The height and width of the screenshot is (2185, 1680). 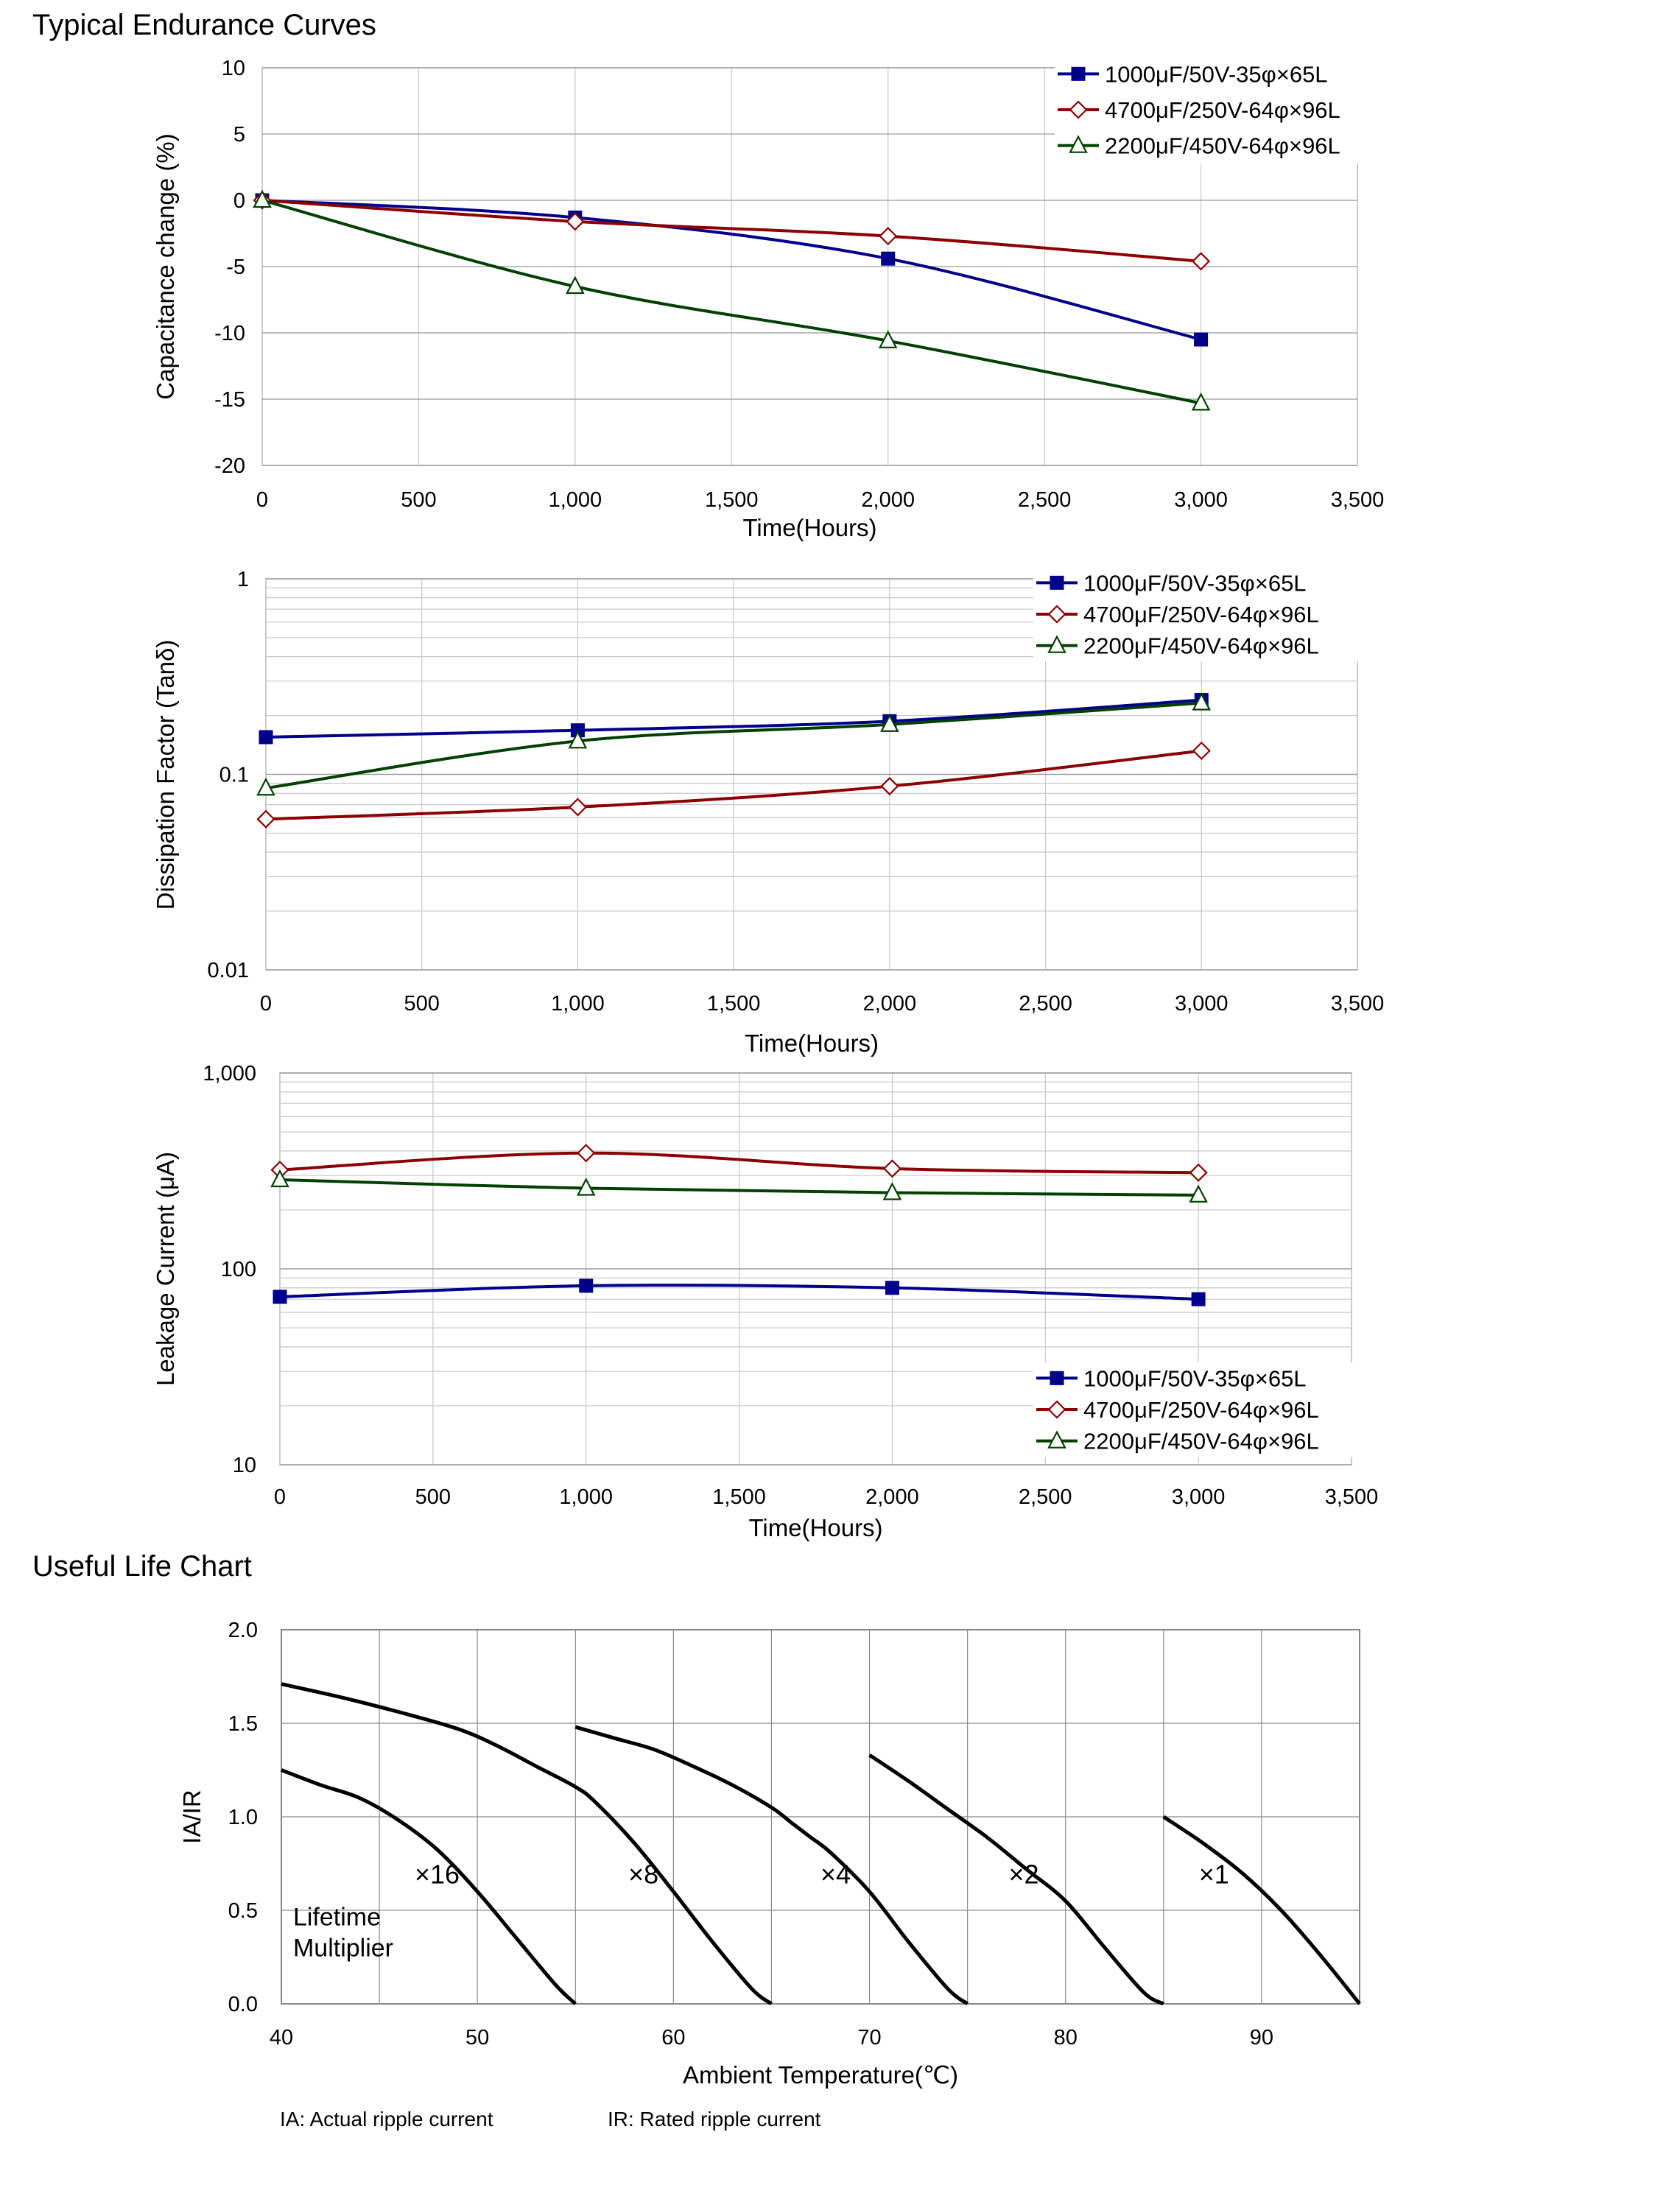 I want to click on dissipation-xtick-label: 1,000, so click(x=578, y=1004).